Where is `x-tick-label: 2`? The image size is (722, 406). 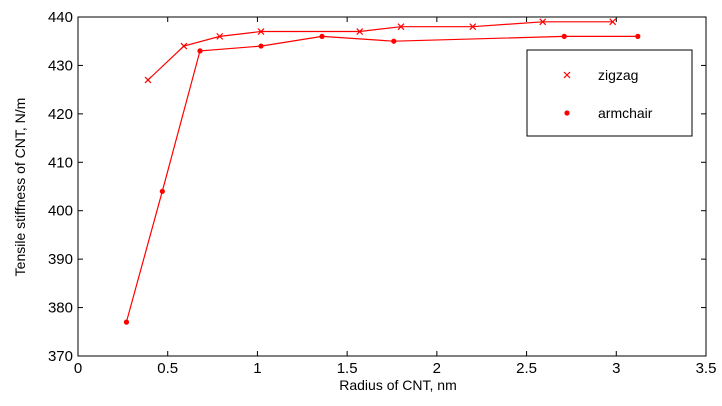
x-tick-label: 2 is located at coordinates (437, 368).